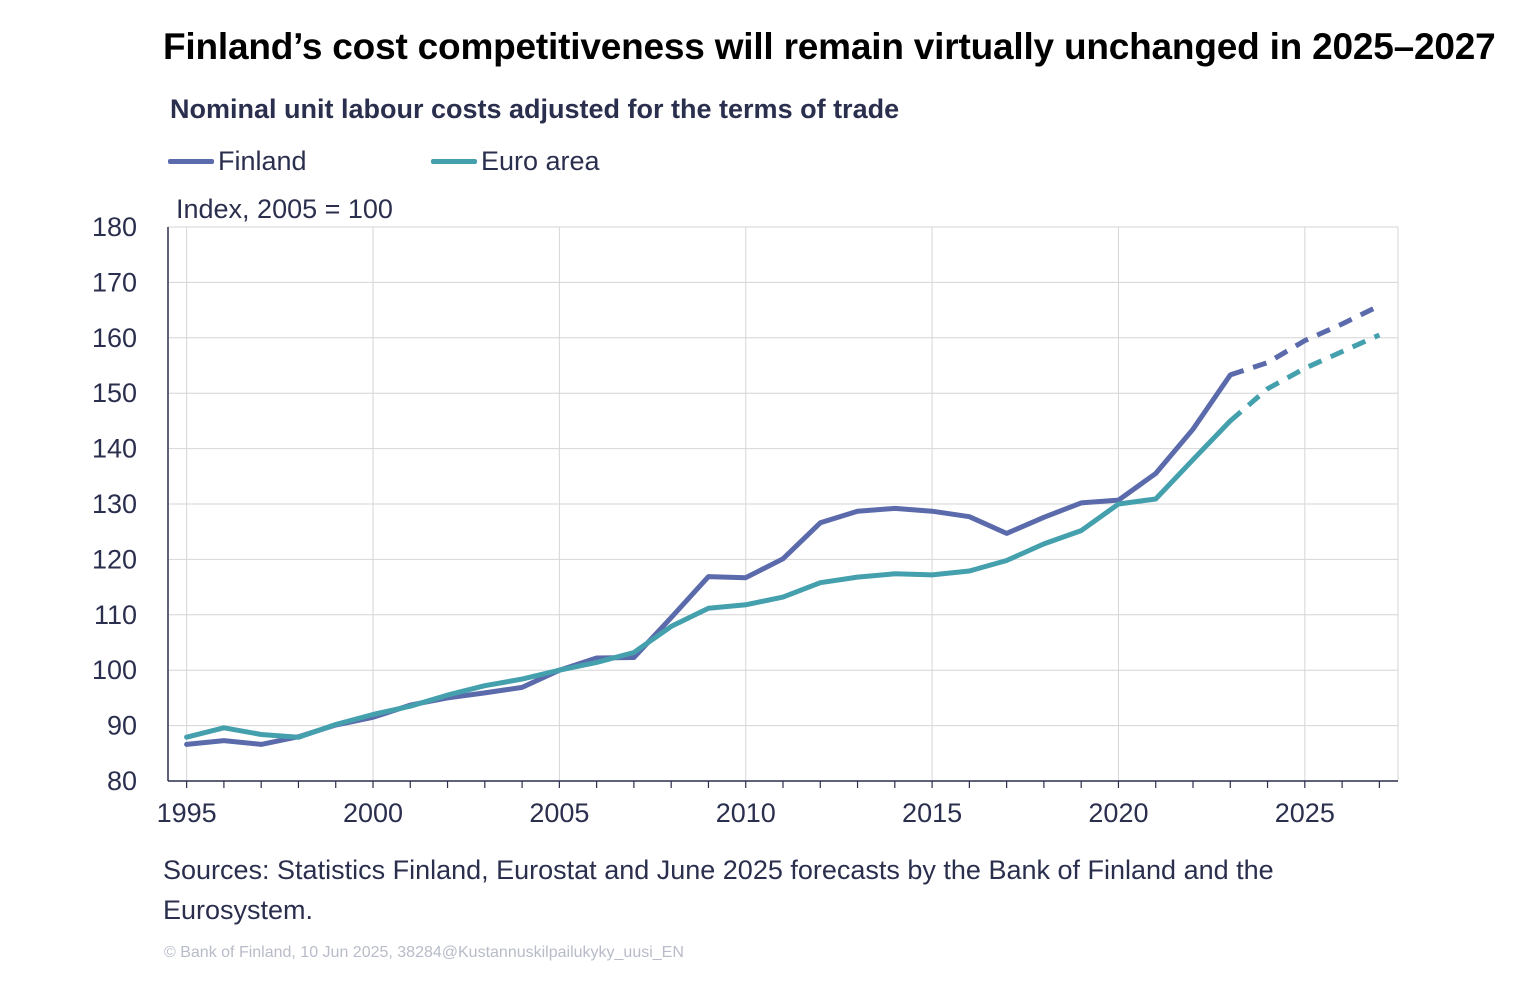  What do you see at coordinates (1305, 813) in the screenshot?
I see `x-tick-label: 2025` at bounding box center [1305, 813].